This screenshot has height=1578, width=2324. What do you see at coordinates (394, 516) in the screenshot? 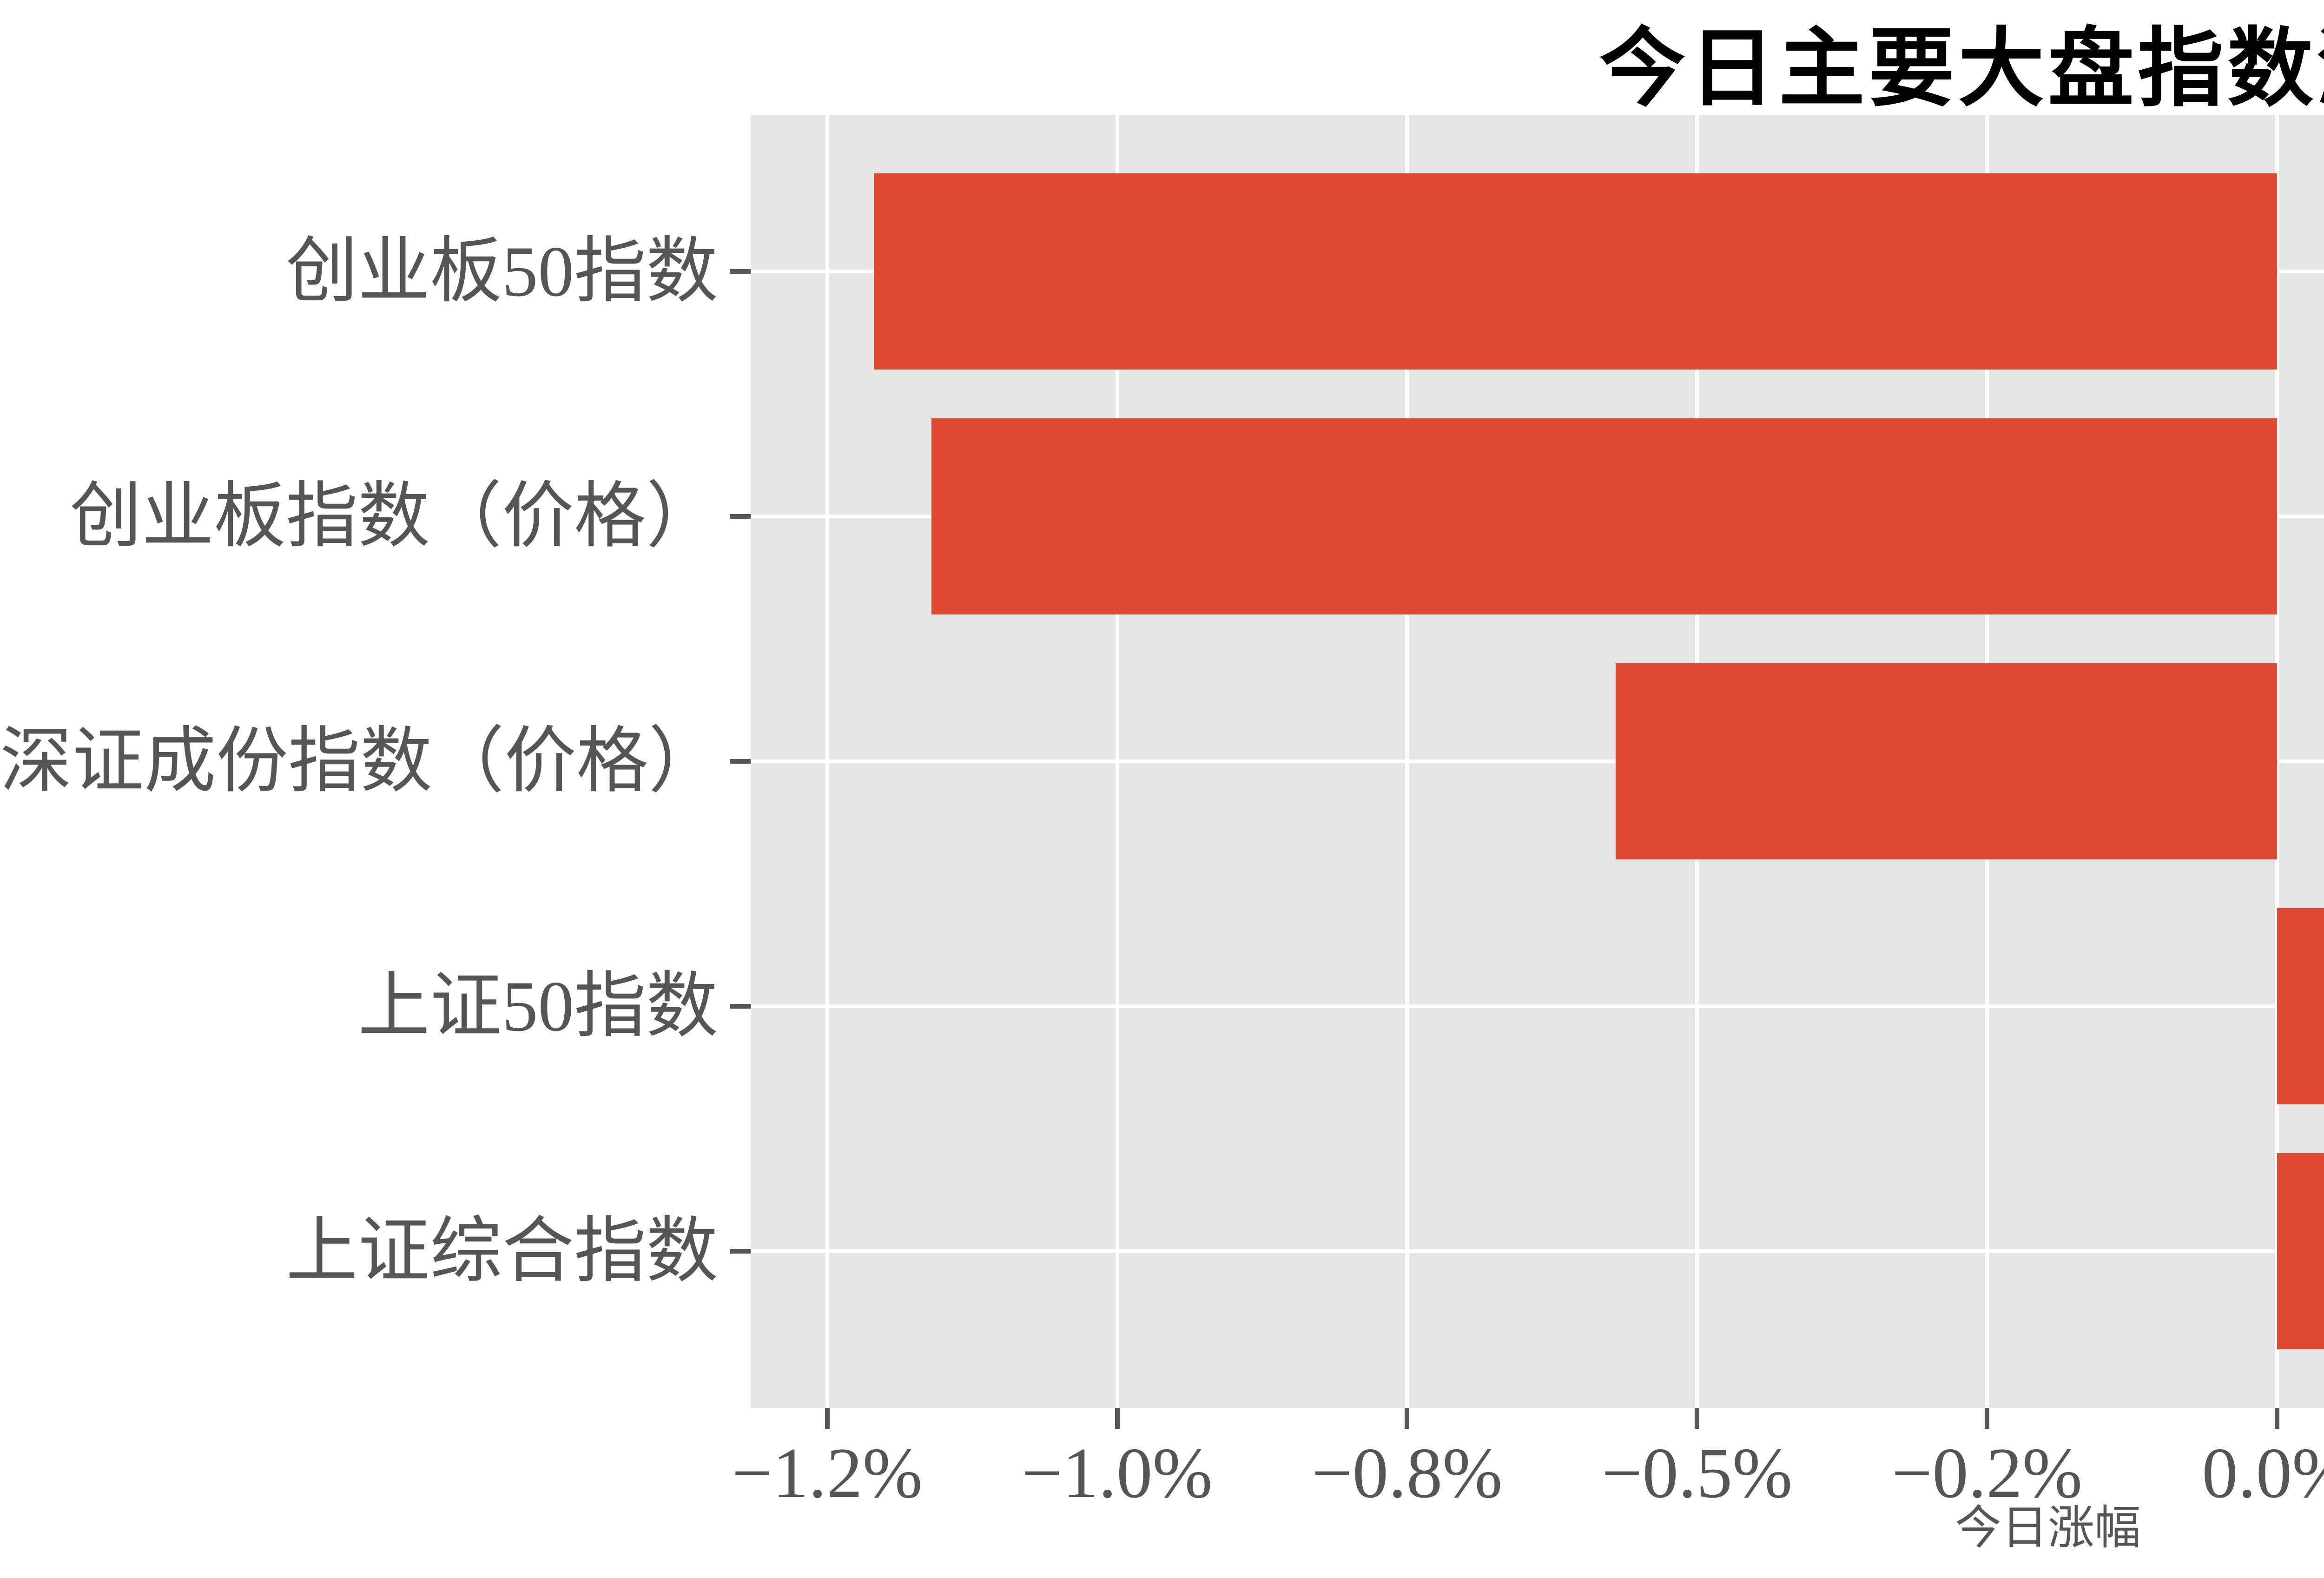
I see `y-axis-category-label: 创业板指数（价格）` at bounding box center [394, 516].